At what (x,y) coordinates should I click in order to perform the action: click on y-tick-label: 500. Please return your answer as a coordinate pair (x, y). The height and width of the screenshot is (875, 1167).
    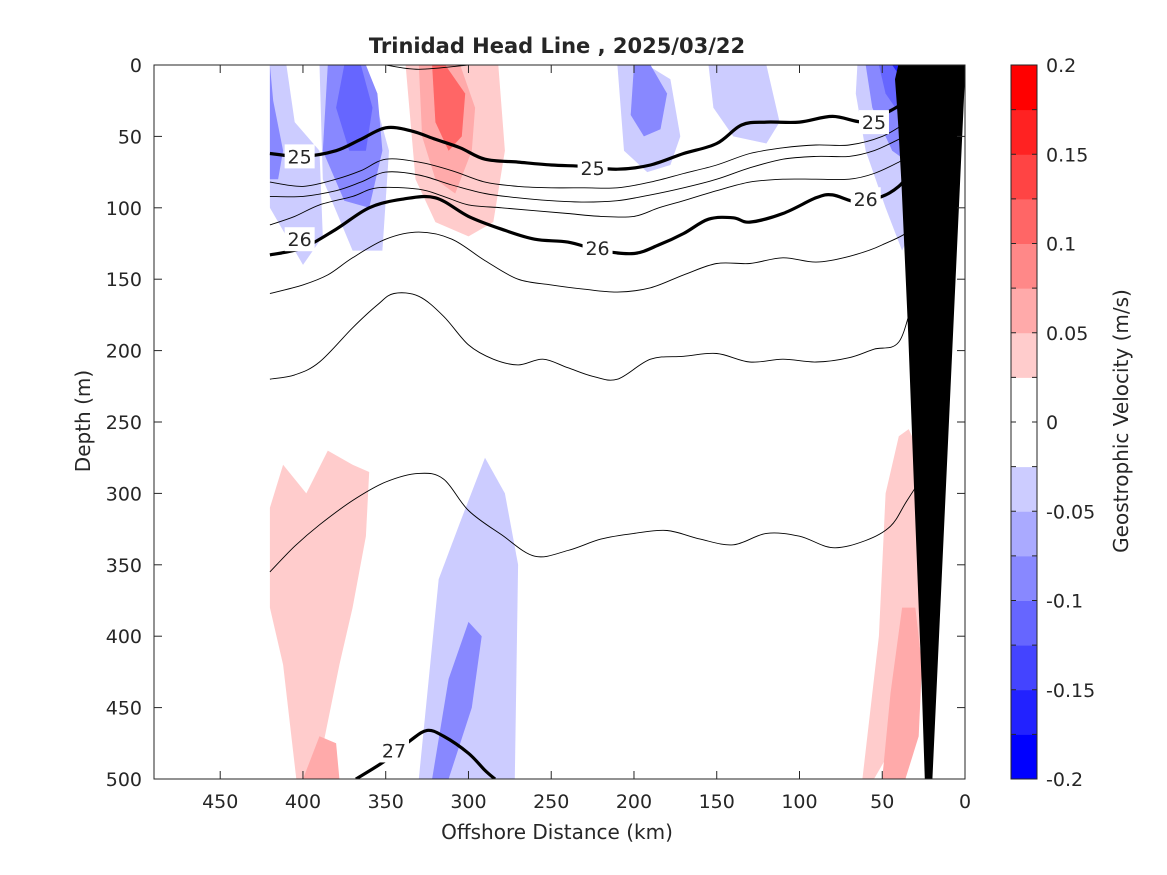
    Looking at the image, I should click on (124, 780).